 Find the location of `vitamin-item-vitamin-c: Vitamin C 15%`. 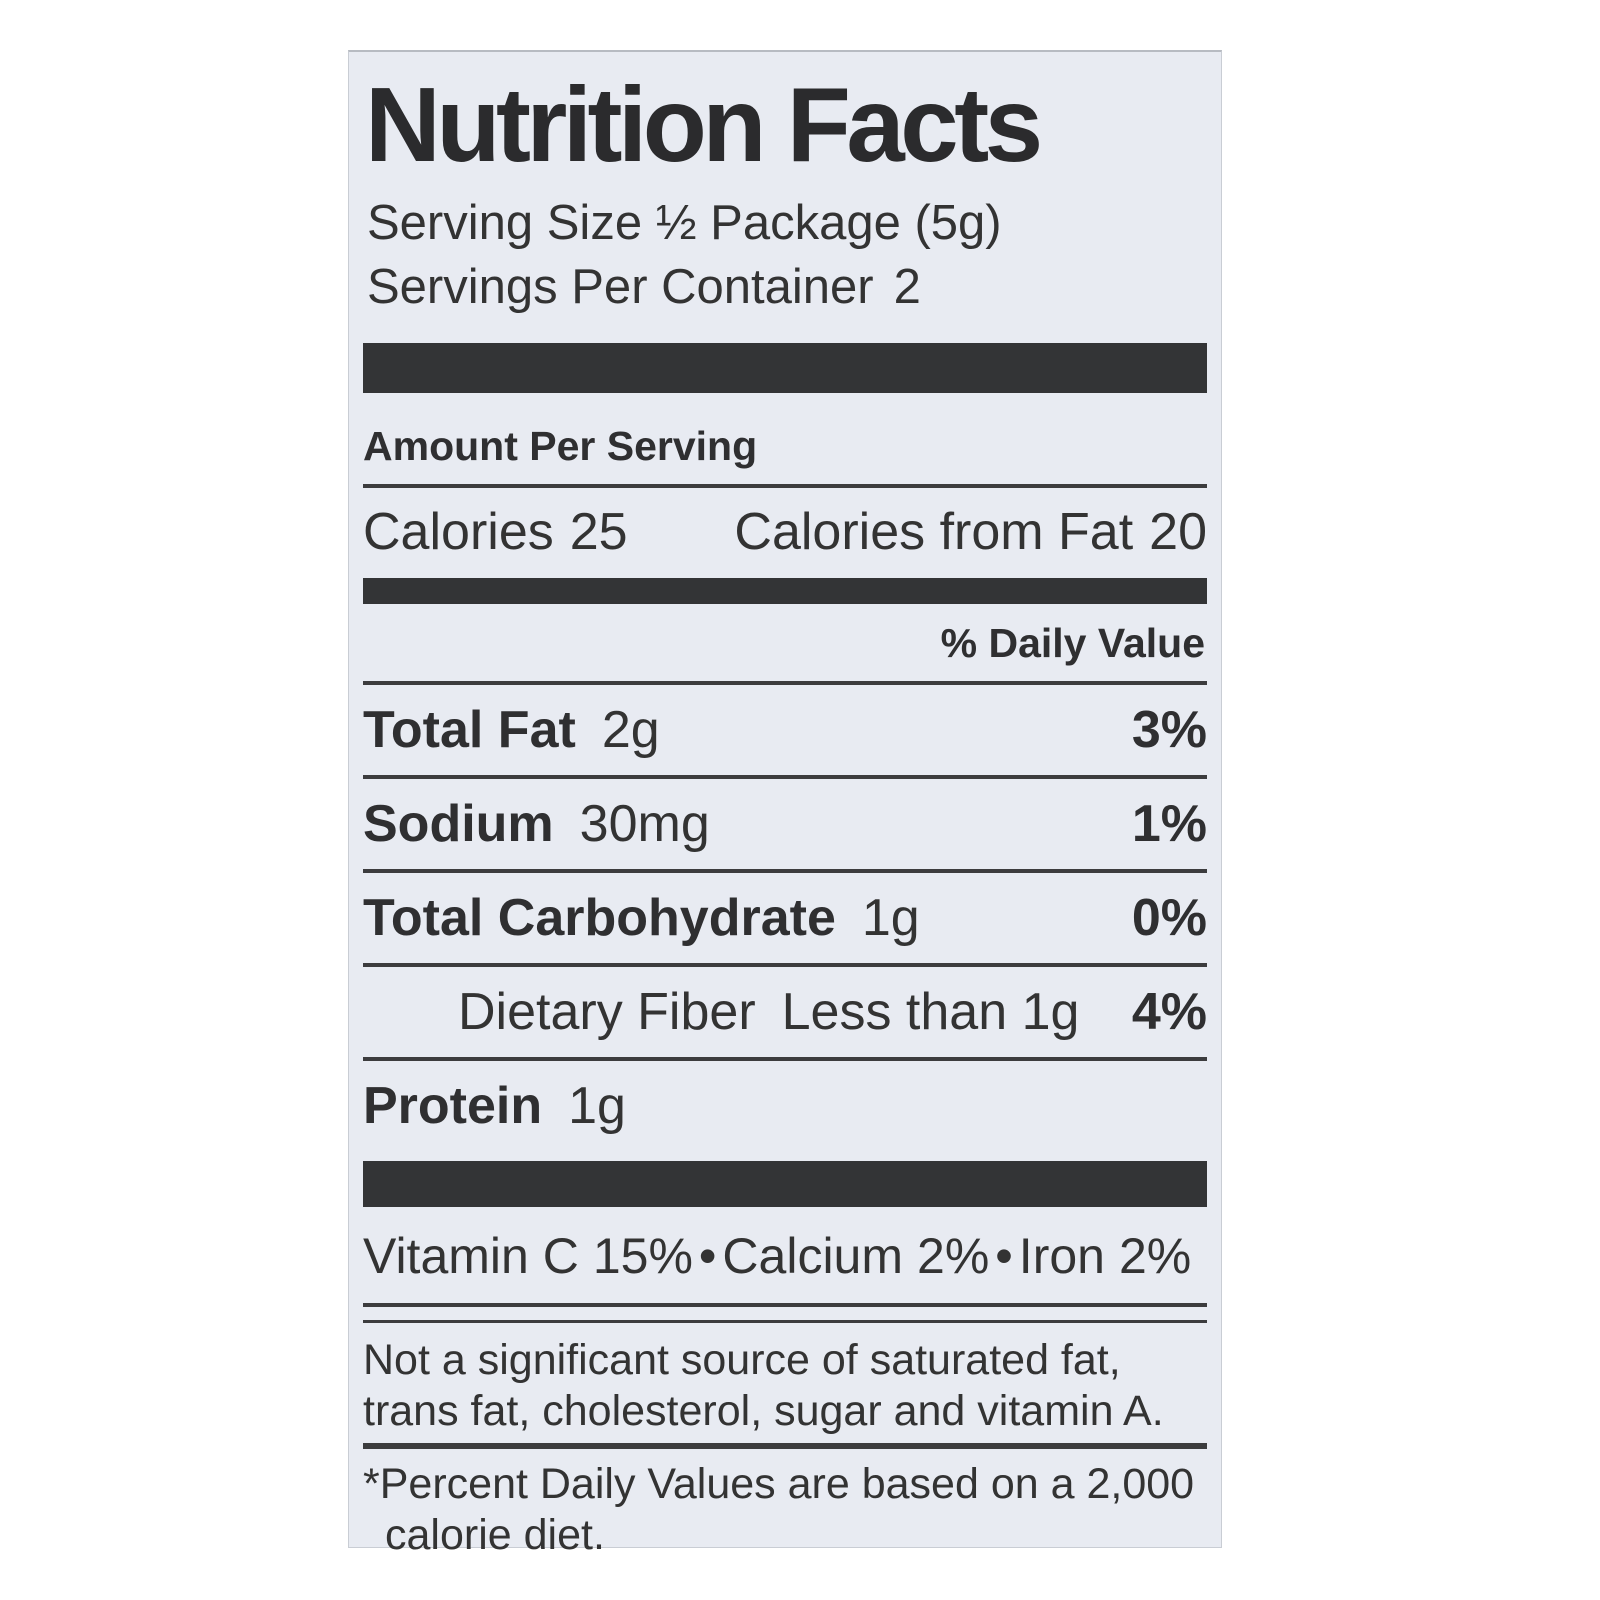

vitamin-item-vitamin-c: Vitamin C 15% is located at coordinates (528, 1256).